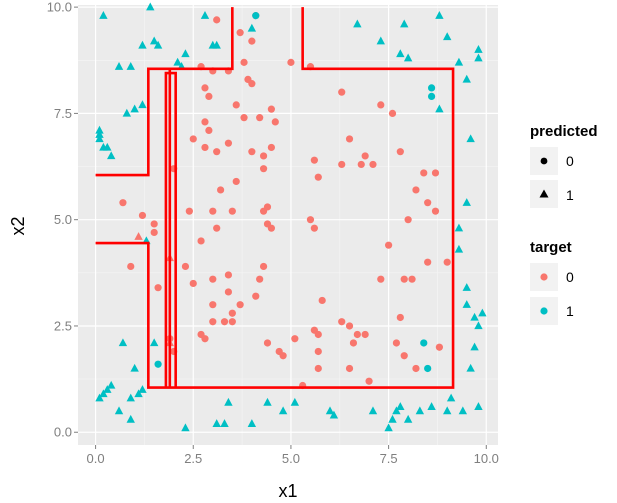  What do you see at coordinates (291, 458) in the screenshot?
I see `x-tick-label: 5.0` at bounding box center [291, 458].